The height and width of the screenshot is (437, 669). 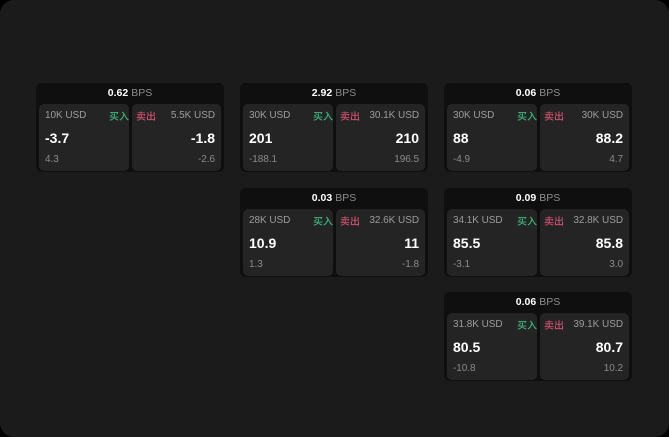 What do you see at coordinates (176, 137) in the screenshot?
I see `sell-quote-tile: 5.5K USD -1.8 -2.6` at bounding box center [176, 137].